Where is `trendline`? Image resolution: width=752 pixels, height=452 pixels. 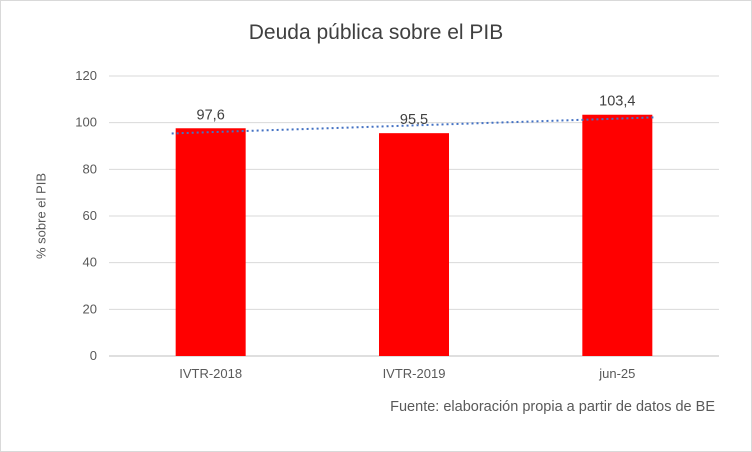 trendline is located at coordinates (414, 125).